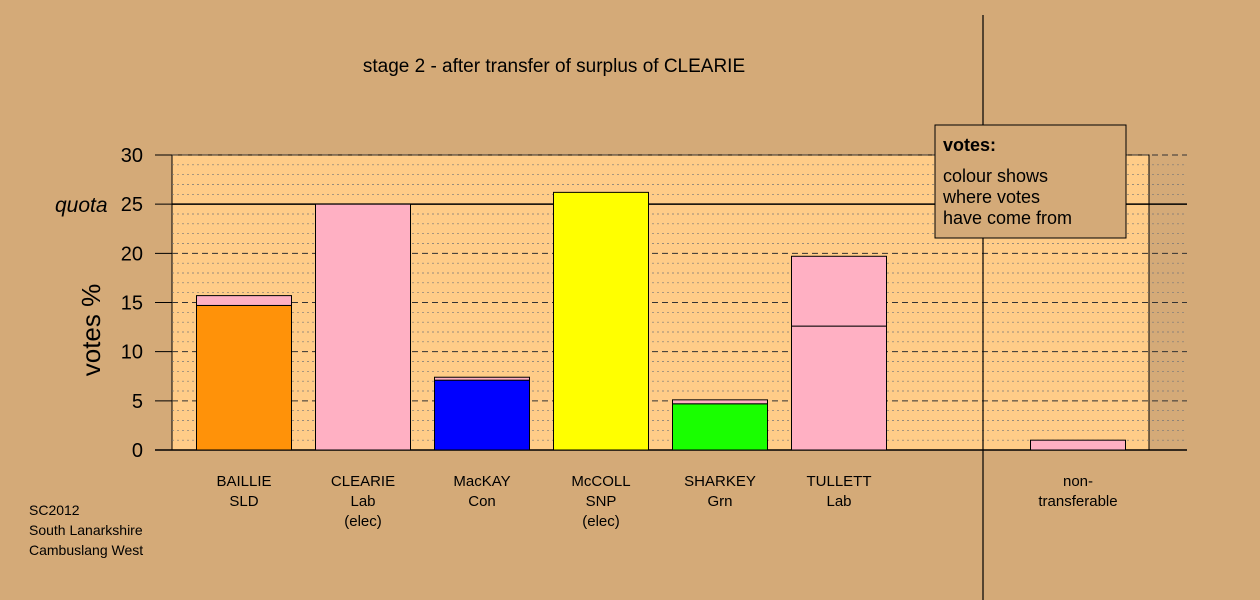  Describe the element at coordinates (481, 481) in the screenshot. I see `x-tick-label: MacKAY` at that location.